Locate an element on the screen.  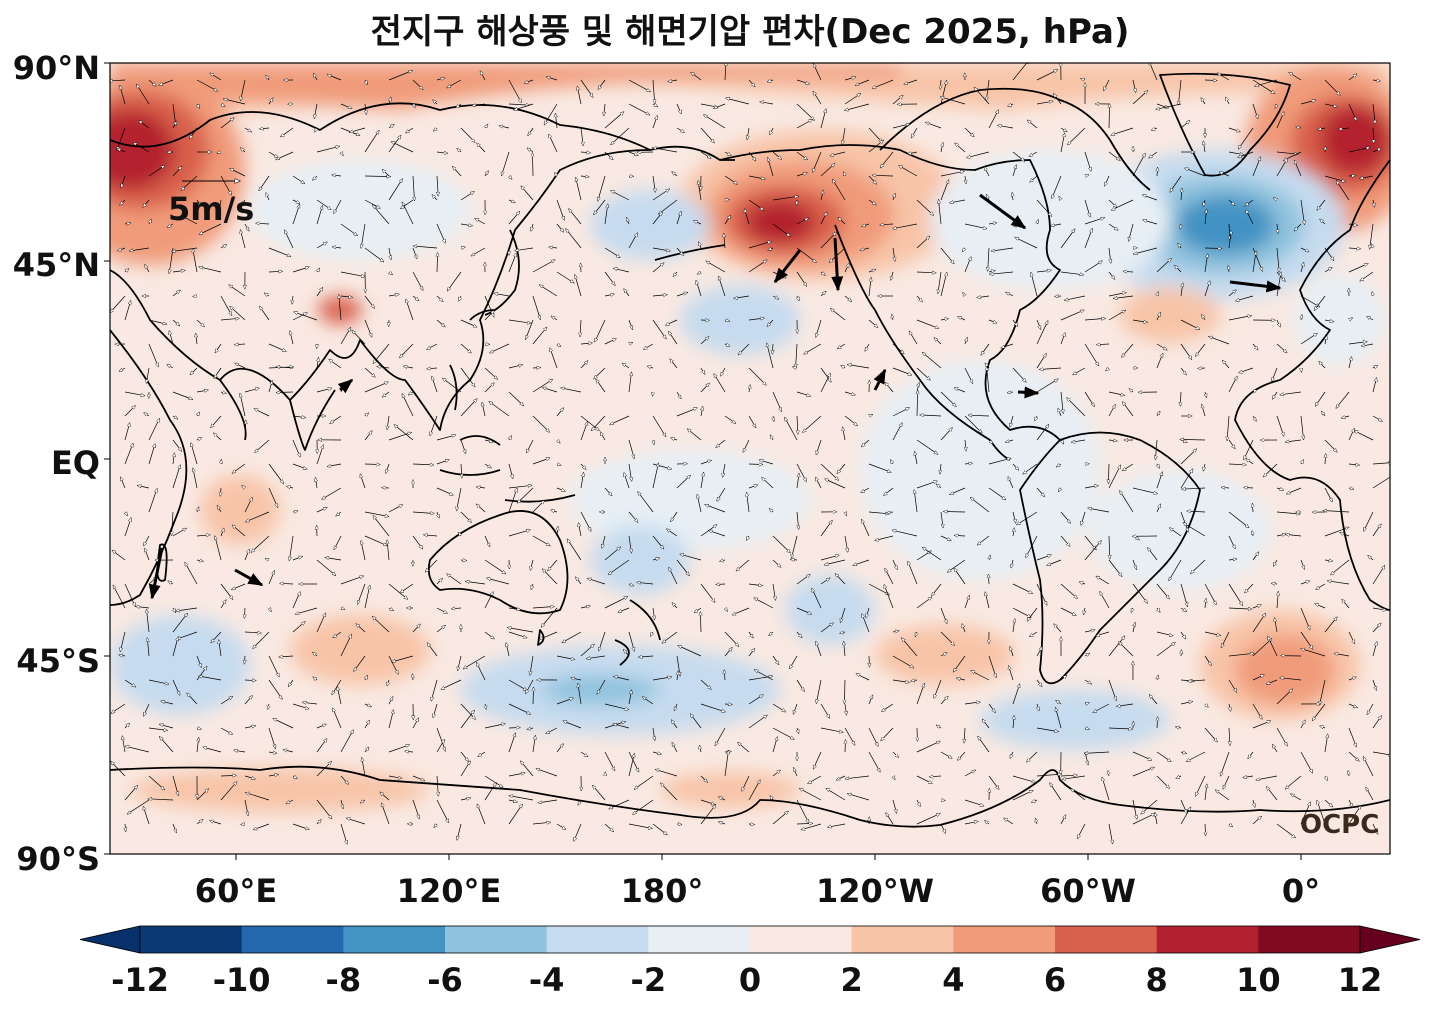
colorbar-tick-label: 2 is located at coordinates (852, 980).